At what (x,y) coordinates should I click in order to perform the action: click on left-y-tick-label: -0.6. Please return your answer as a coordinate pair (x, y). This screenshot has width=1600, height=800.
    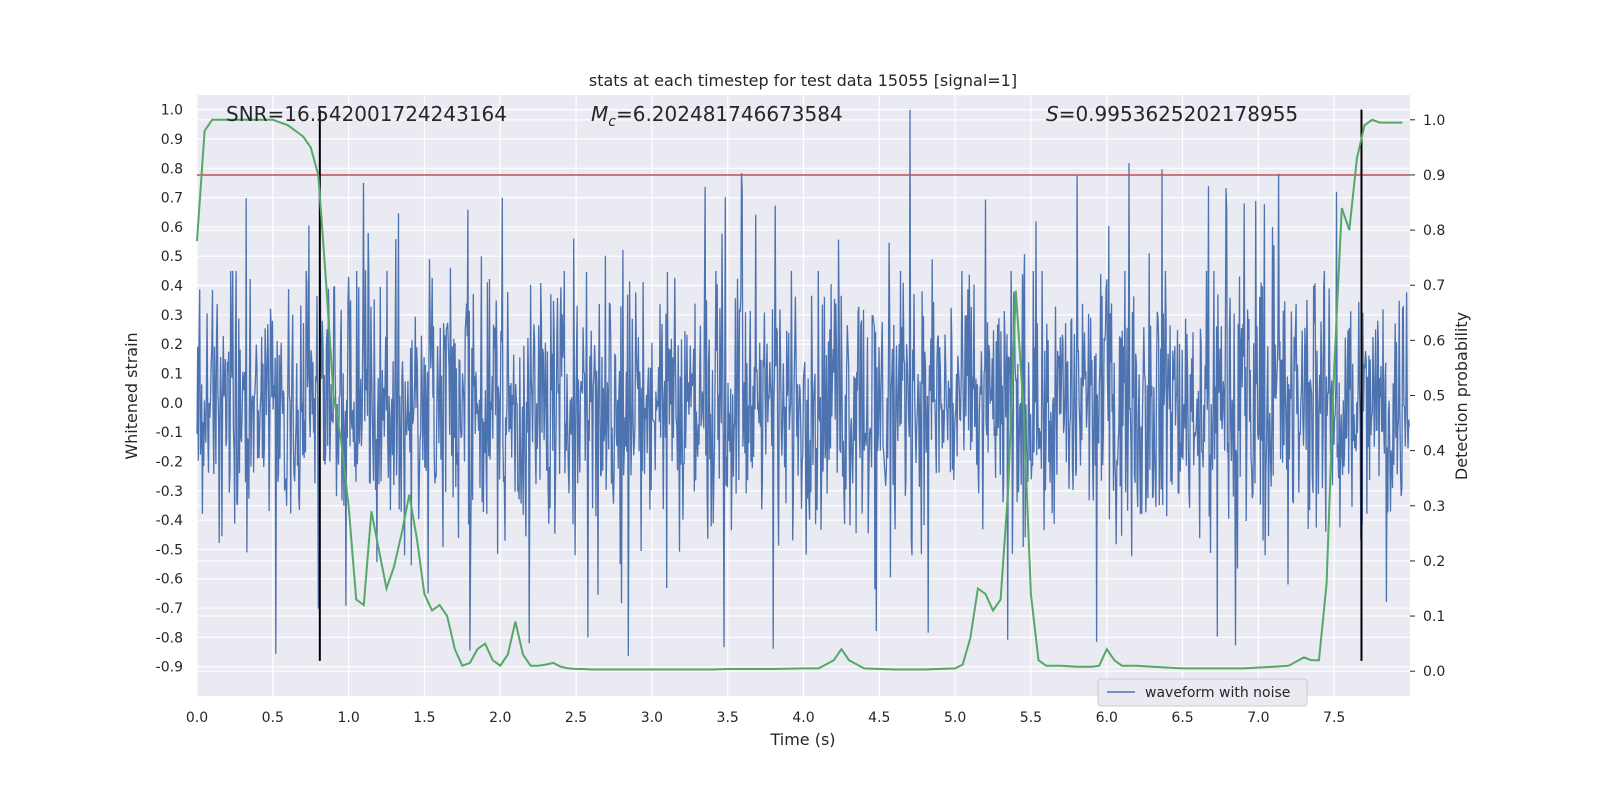
    Looking at the image, I should click on (169, 580).